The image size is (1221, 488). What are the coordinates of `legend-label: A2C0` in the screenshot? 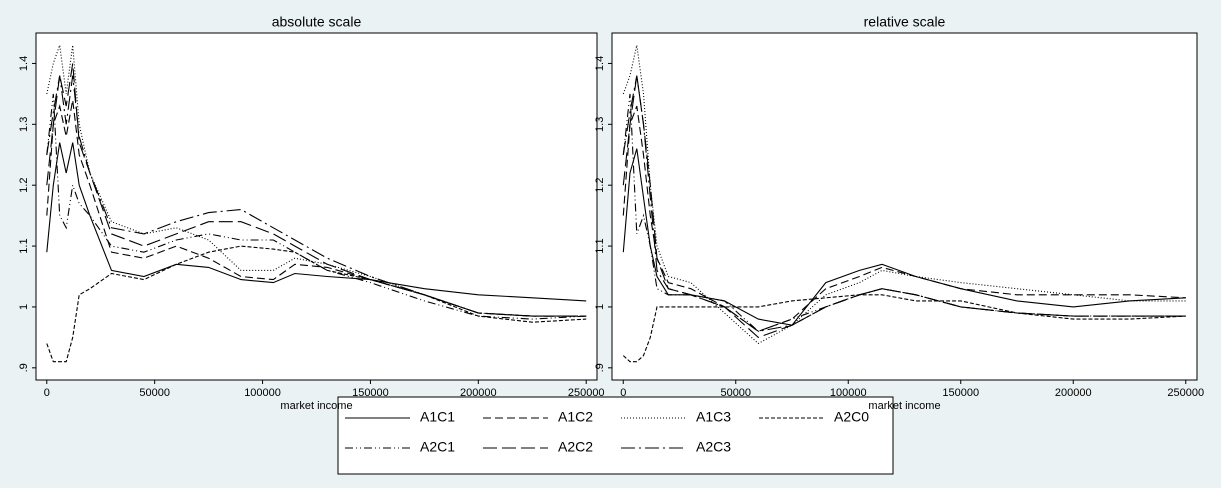 It's located at (851, 417).